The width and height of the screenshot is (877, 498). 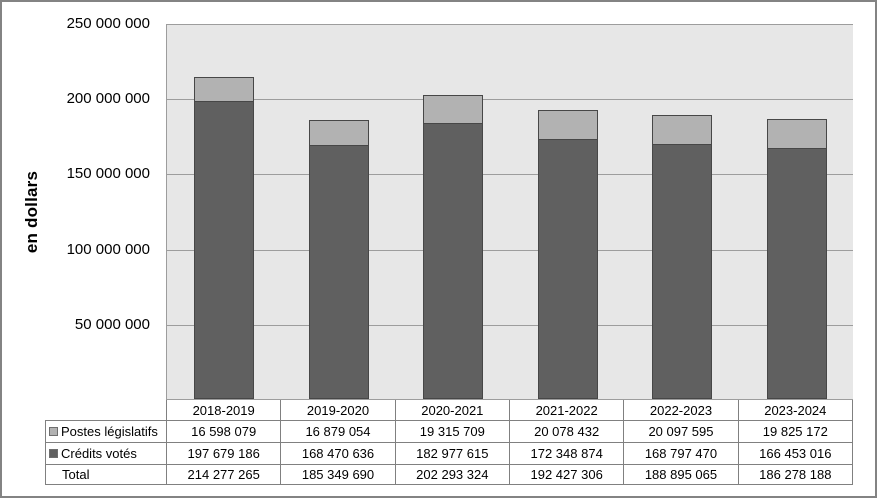 I want to click on year-header-cell: 2020-2021, so click(x=453, y=410).